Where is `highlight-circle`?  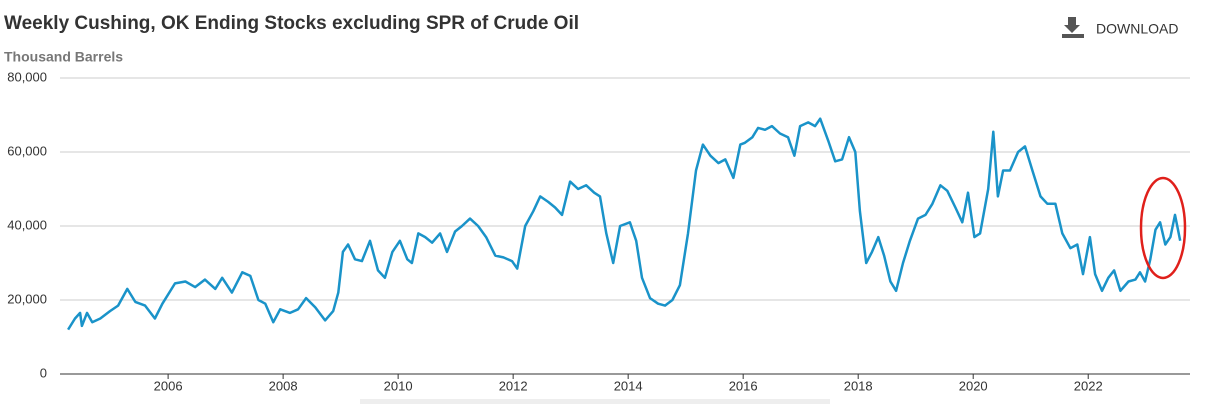 highlight-circle is located at coordinates (1163, 228).